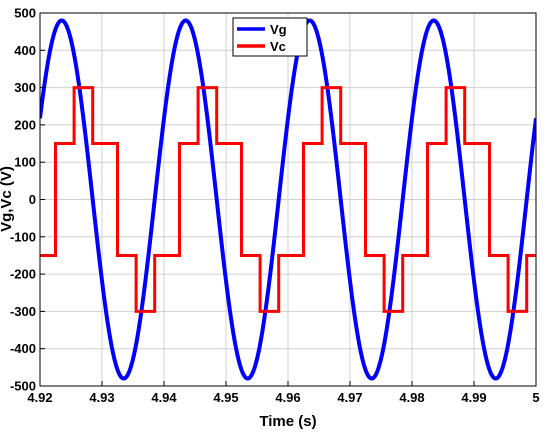 The height and width of the screenshot is (435, 550). Describe the element at coordinates (278, 46) in the screenshot. I see `legend-label-vc: Vc` at that location.